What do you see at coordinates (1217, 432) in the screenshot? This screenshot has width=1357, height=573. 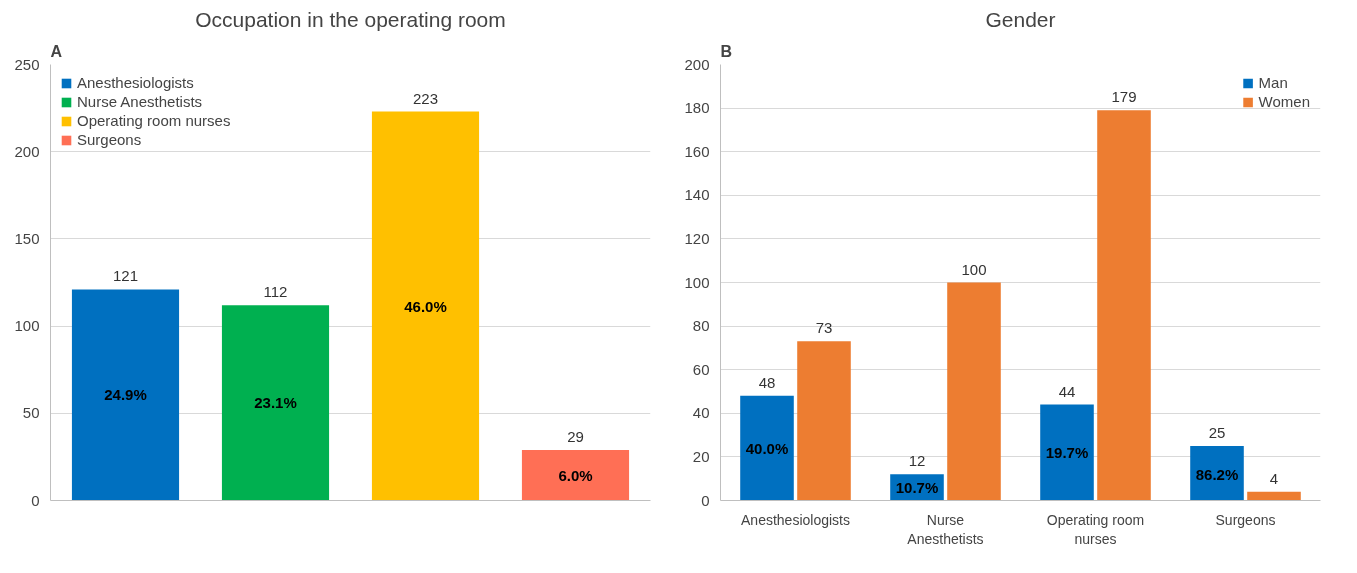 I see `data-label: 25` at bounding box center [1217, 432].